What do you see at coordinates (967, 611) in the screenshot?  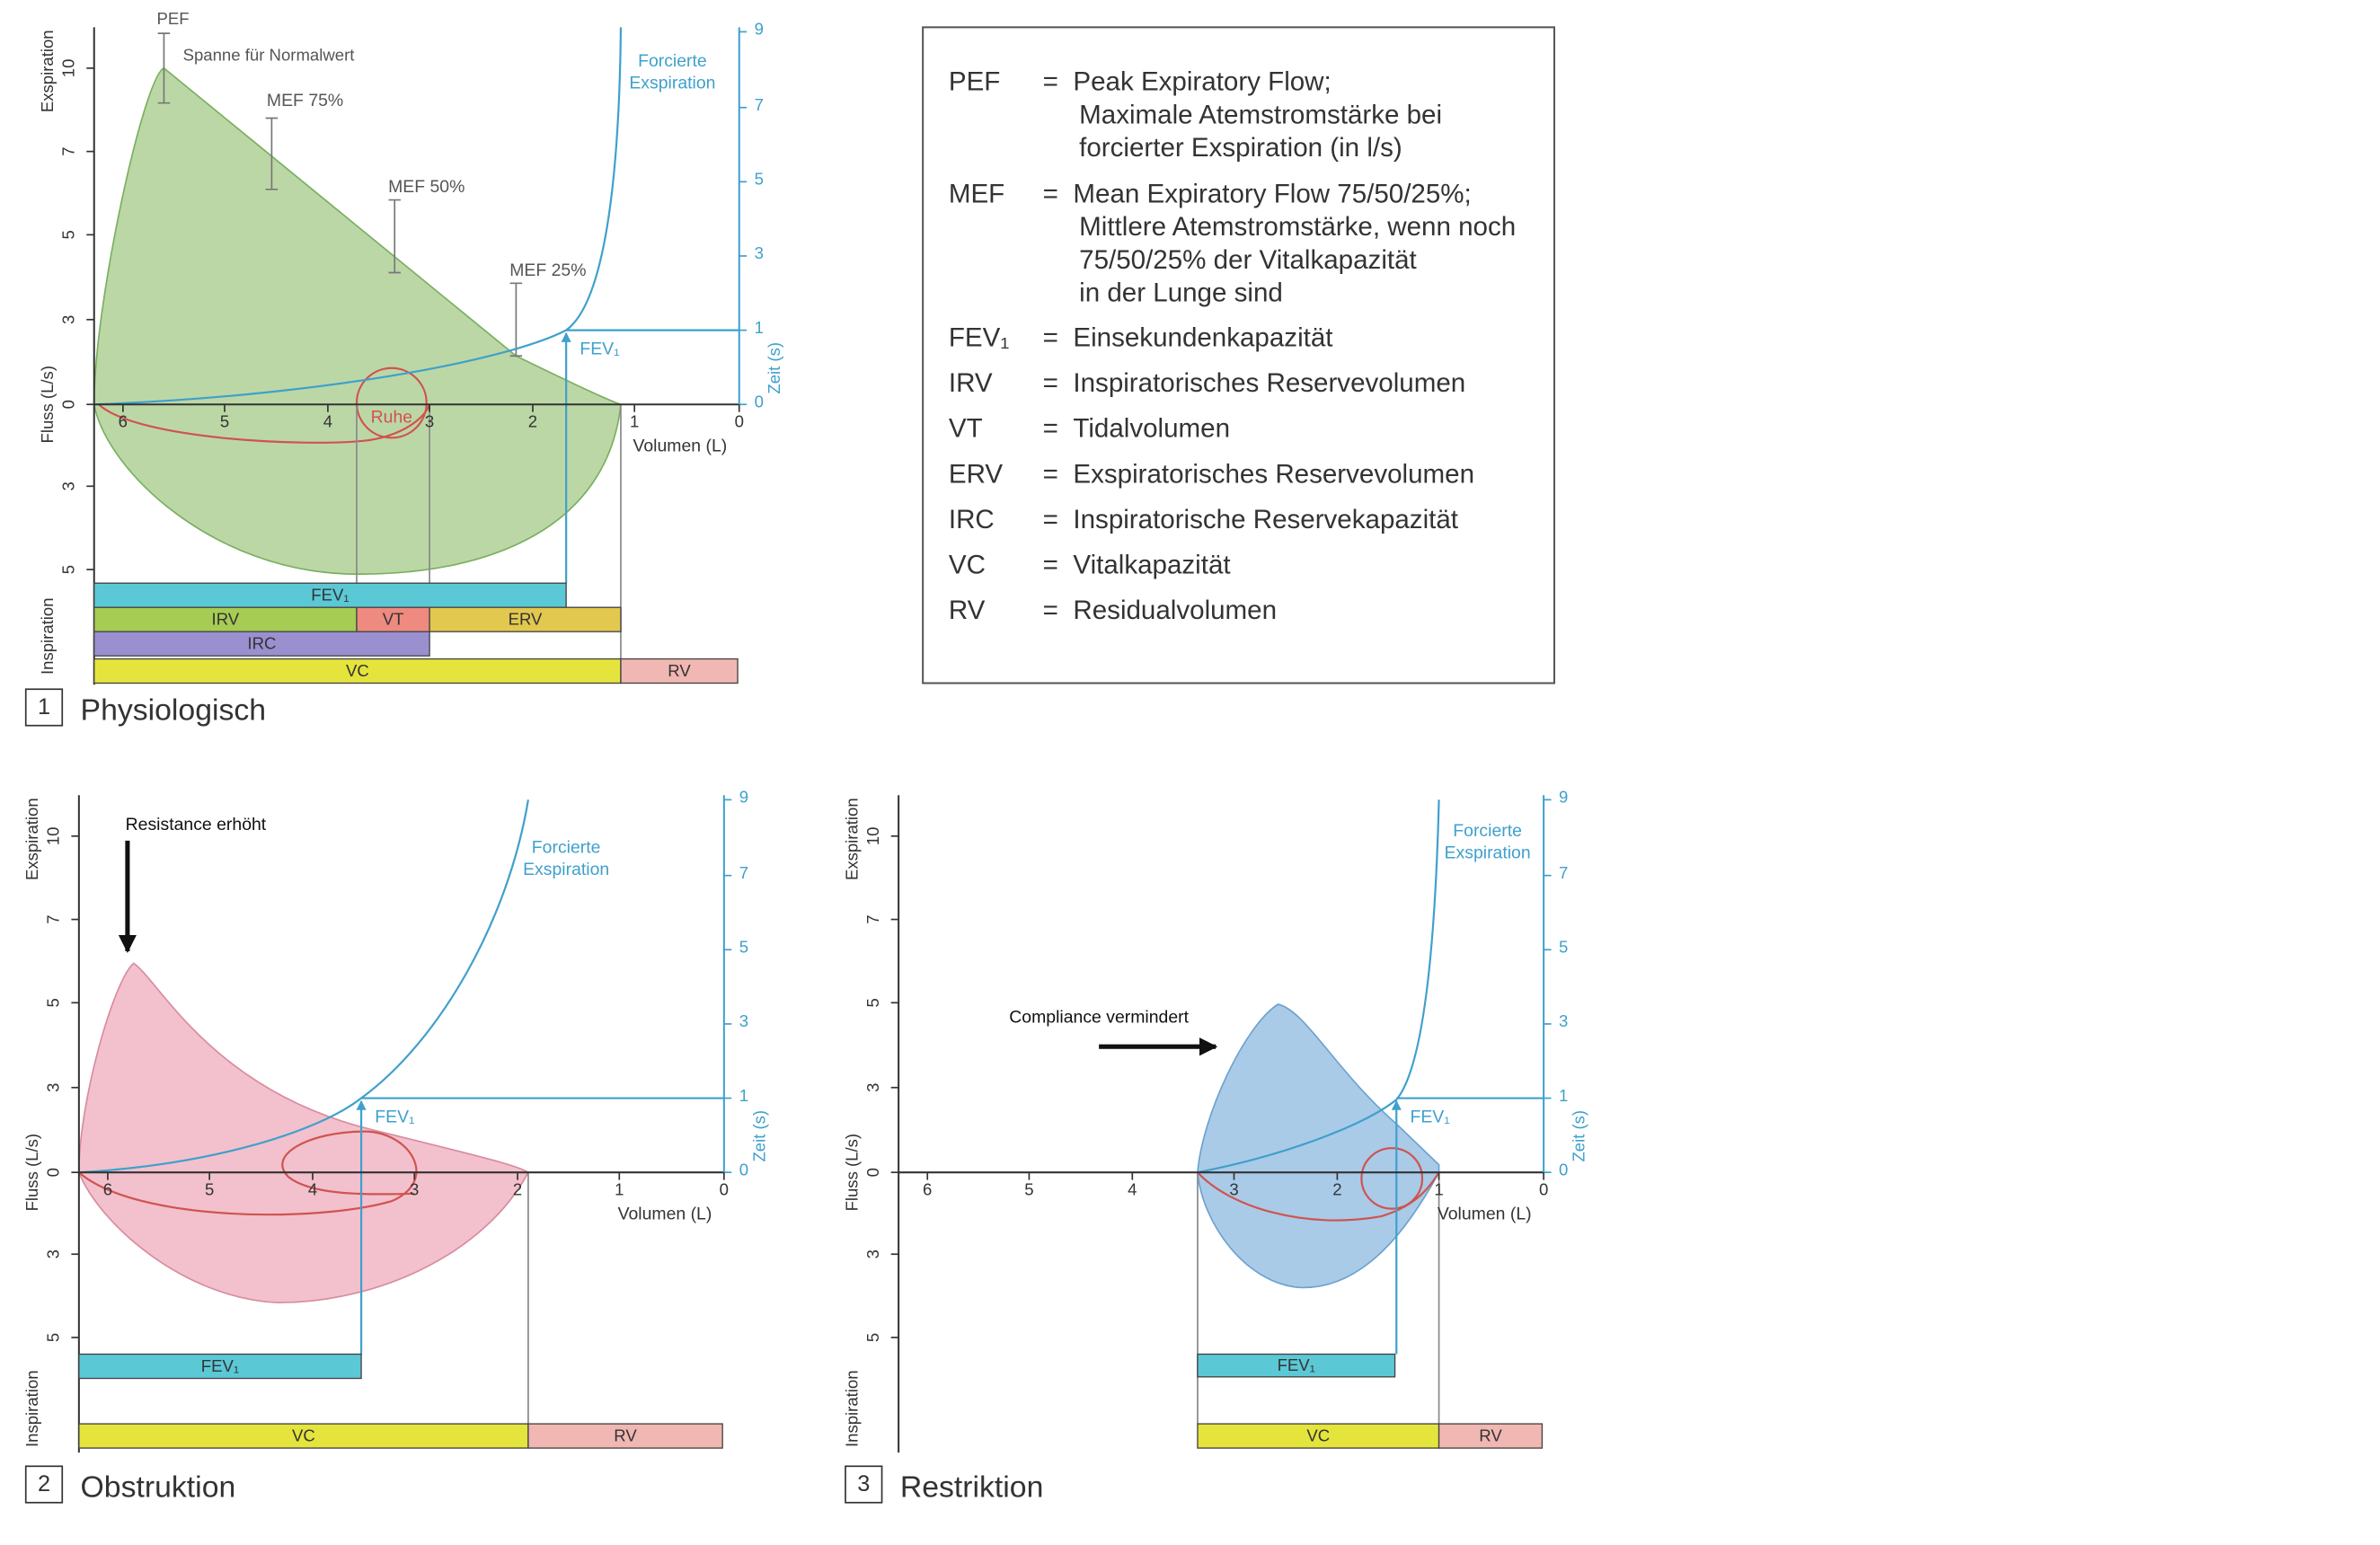 I see `legend-term: RV` at bounding box center [967, 611].